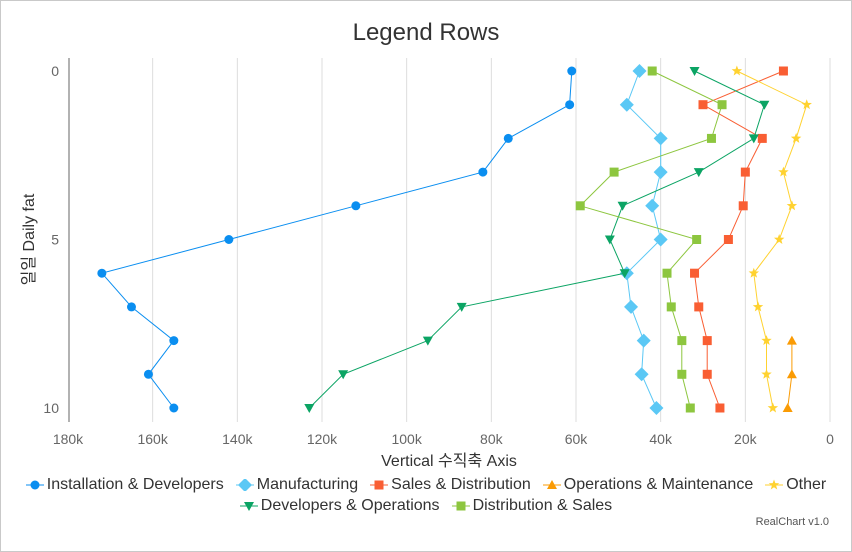  Describe the element at coordinates (647, 485) in the screenshot. I see `legend-item: Operations & Maintenance` at that location.